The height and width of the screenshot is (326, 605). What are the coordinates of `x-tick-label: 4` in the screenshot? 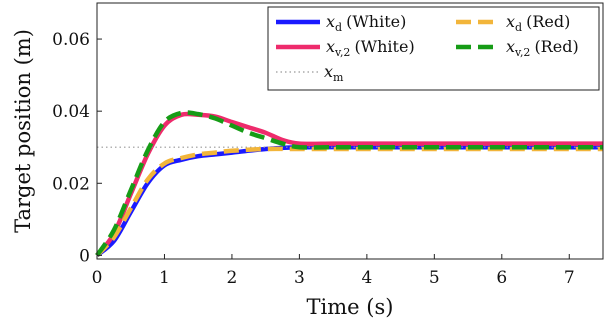 It's located at (366, 278).